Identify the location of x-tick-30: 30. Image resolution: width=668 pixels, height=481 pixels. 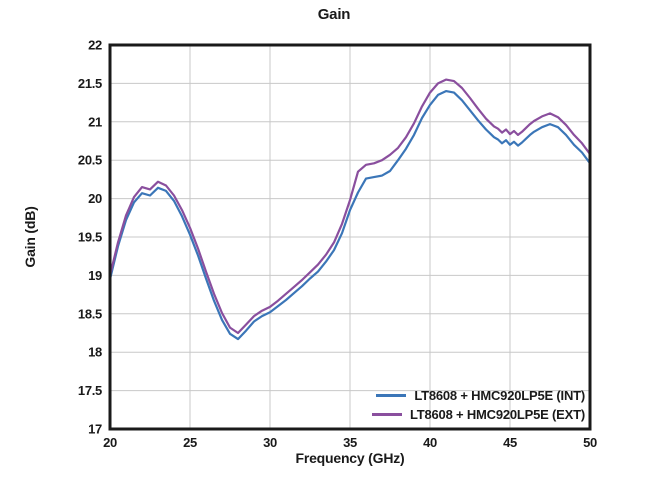
(270, 442).